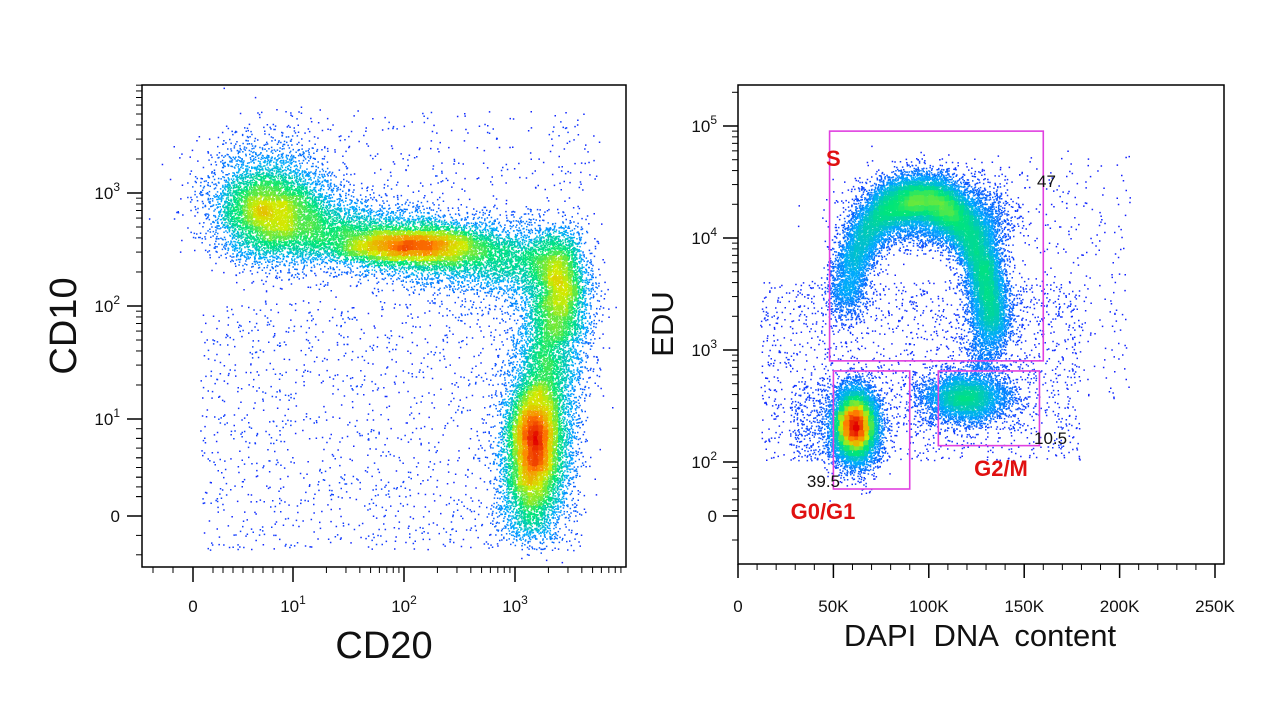 Image resolution: width=1280 pixels, height=720 pixels. Describe the element at coordinates (1046, 181) in the screenshot. I see `gate-percent-label: 47` at that location.